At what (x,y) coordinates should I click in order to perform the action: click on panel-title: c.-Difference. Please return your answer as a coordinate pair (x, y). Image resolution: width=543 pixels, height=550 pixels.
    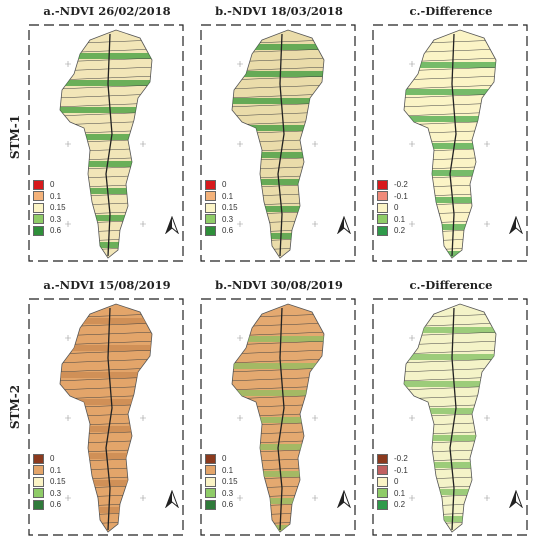
    Looking at the image, I should click on (451, 285).